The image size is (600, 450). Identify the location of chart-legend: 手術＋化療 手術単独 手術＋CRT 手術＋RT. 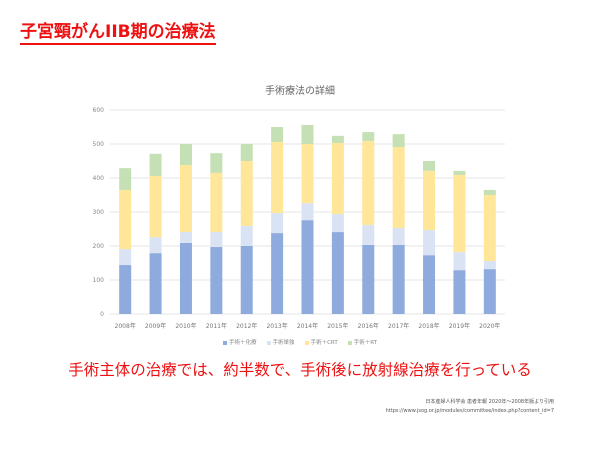
(300, 342).